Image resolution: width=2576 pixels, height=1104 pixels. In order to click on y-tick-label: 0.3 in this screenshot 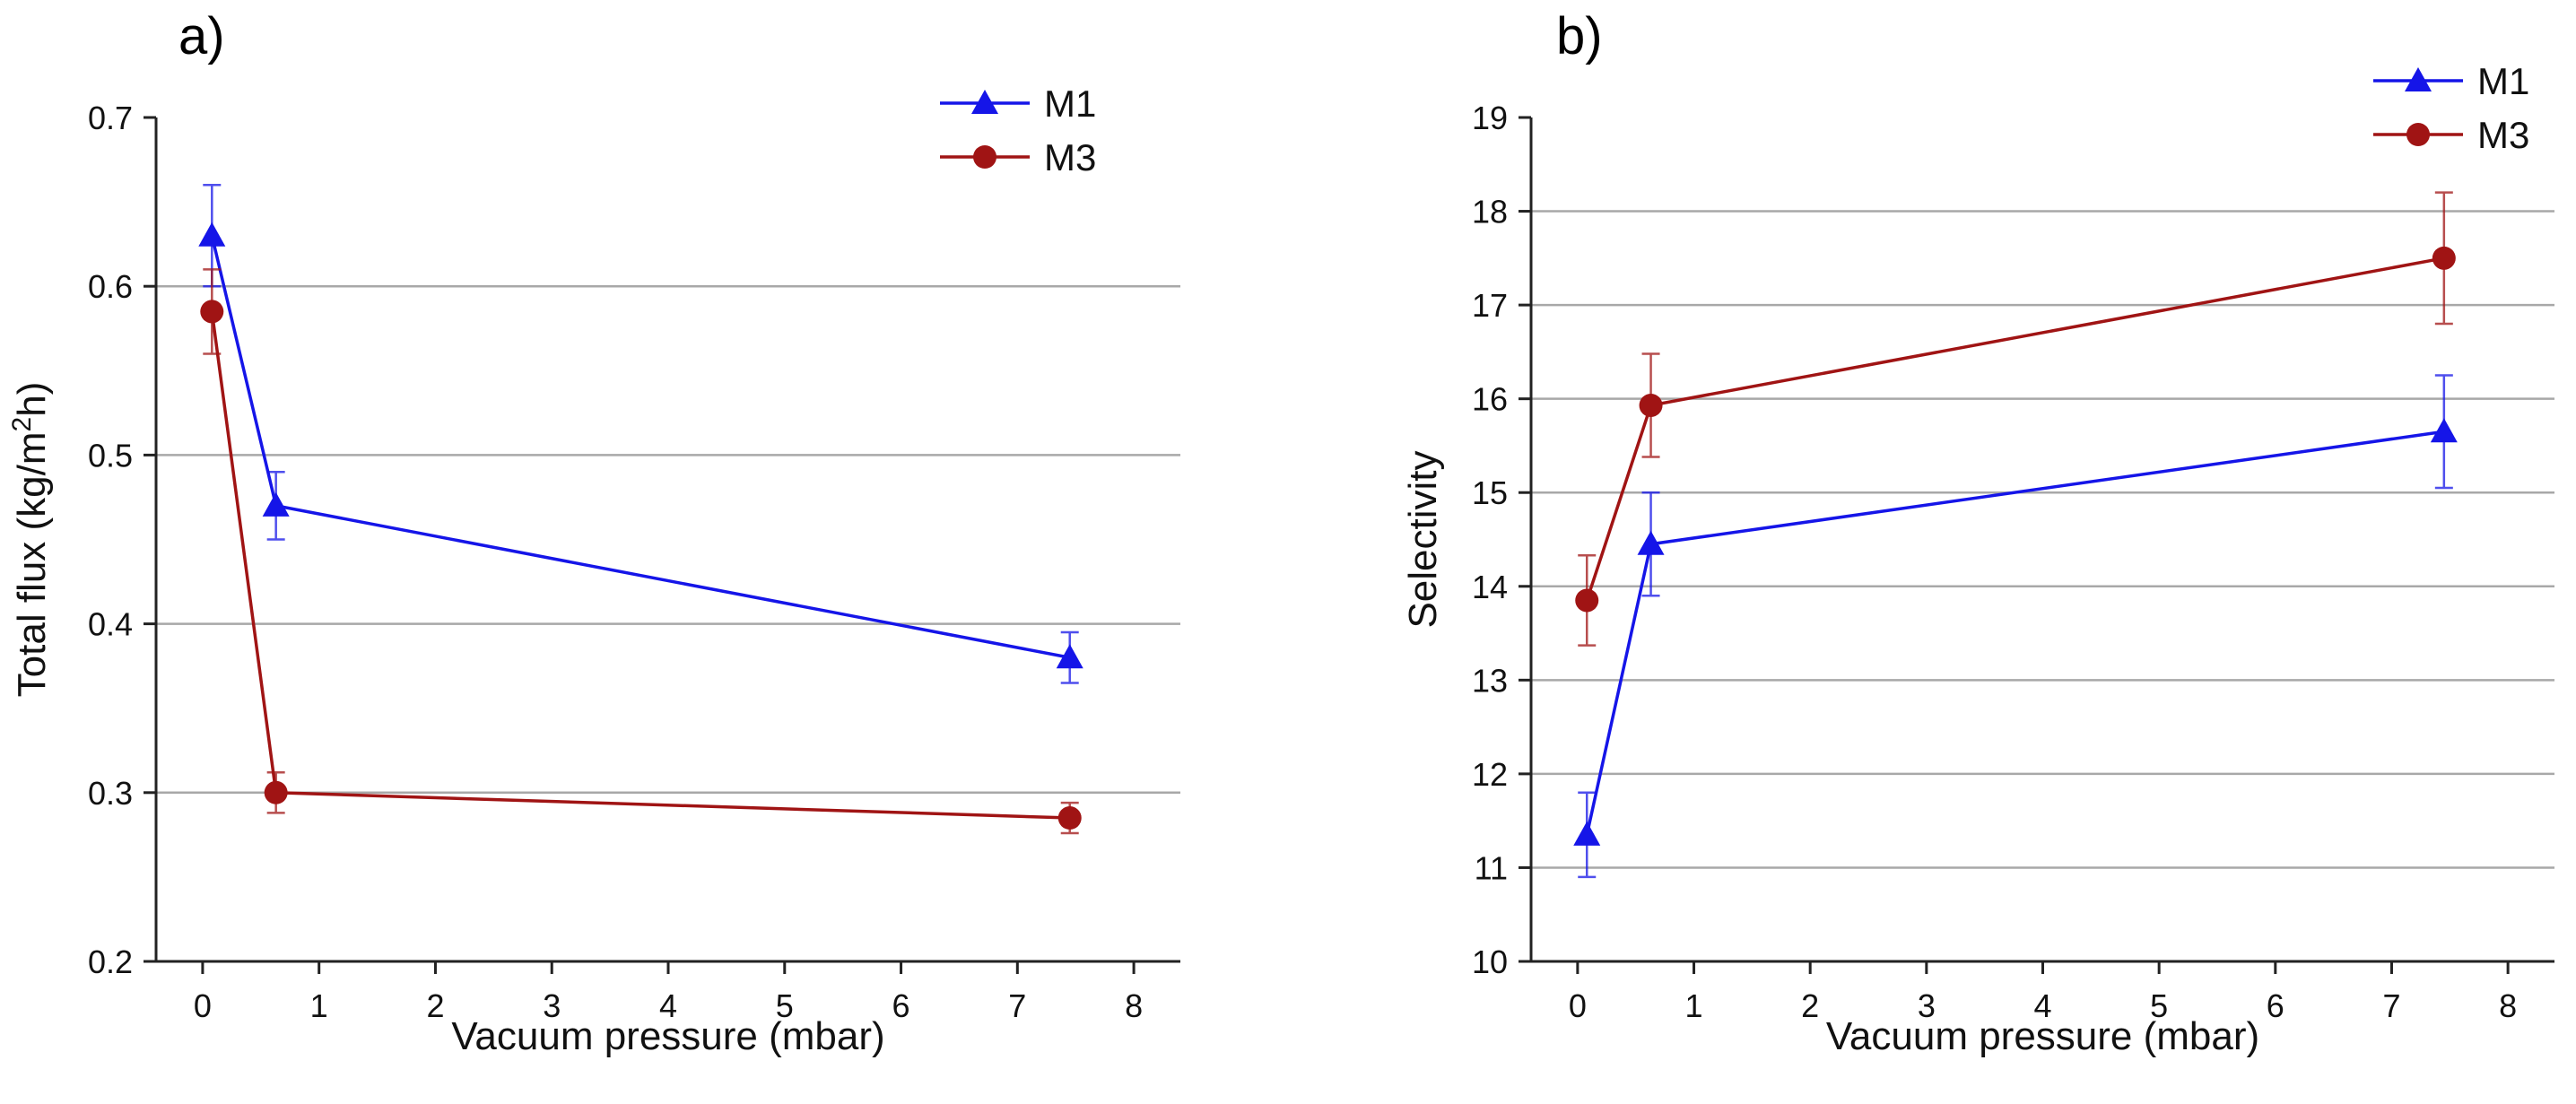, I will do `click(110, 793)`.